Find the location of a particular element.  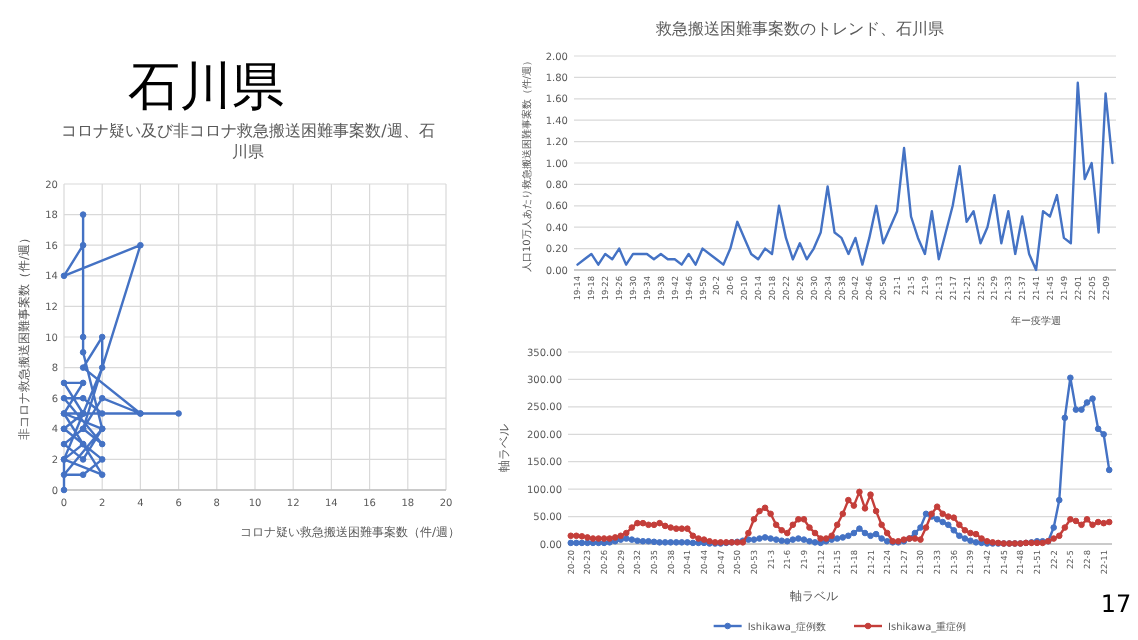

text: 17 is located at coordinates (1116, 604).